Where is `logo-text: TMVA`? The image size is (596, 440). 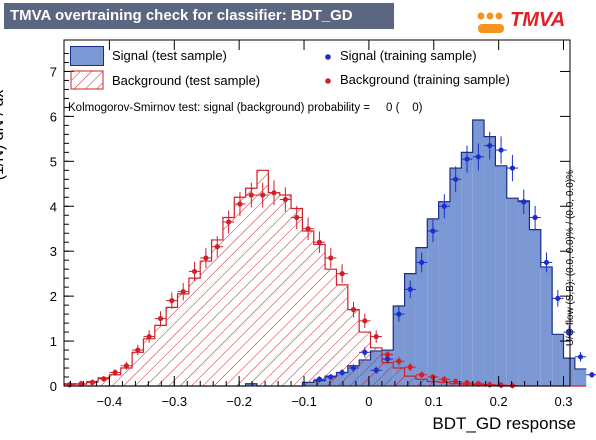 logo-text: TMVA is located at coordinates (538, 20).